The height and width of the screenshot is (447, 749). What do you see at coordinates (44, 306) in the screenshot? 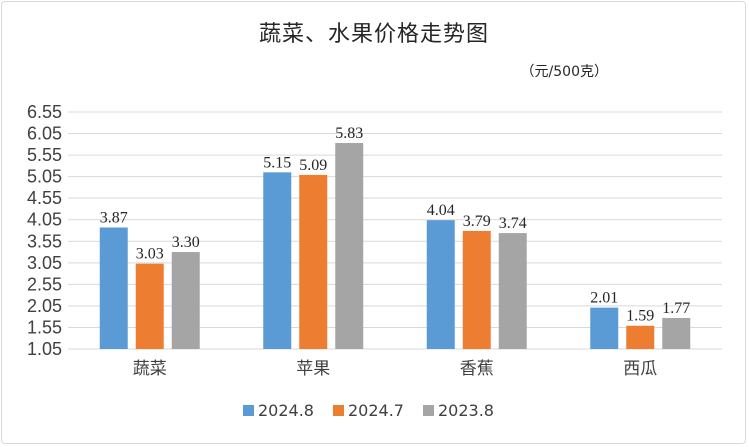
I see `y-tick-label: 2.05` at bounding box center [44, 306].